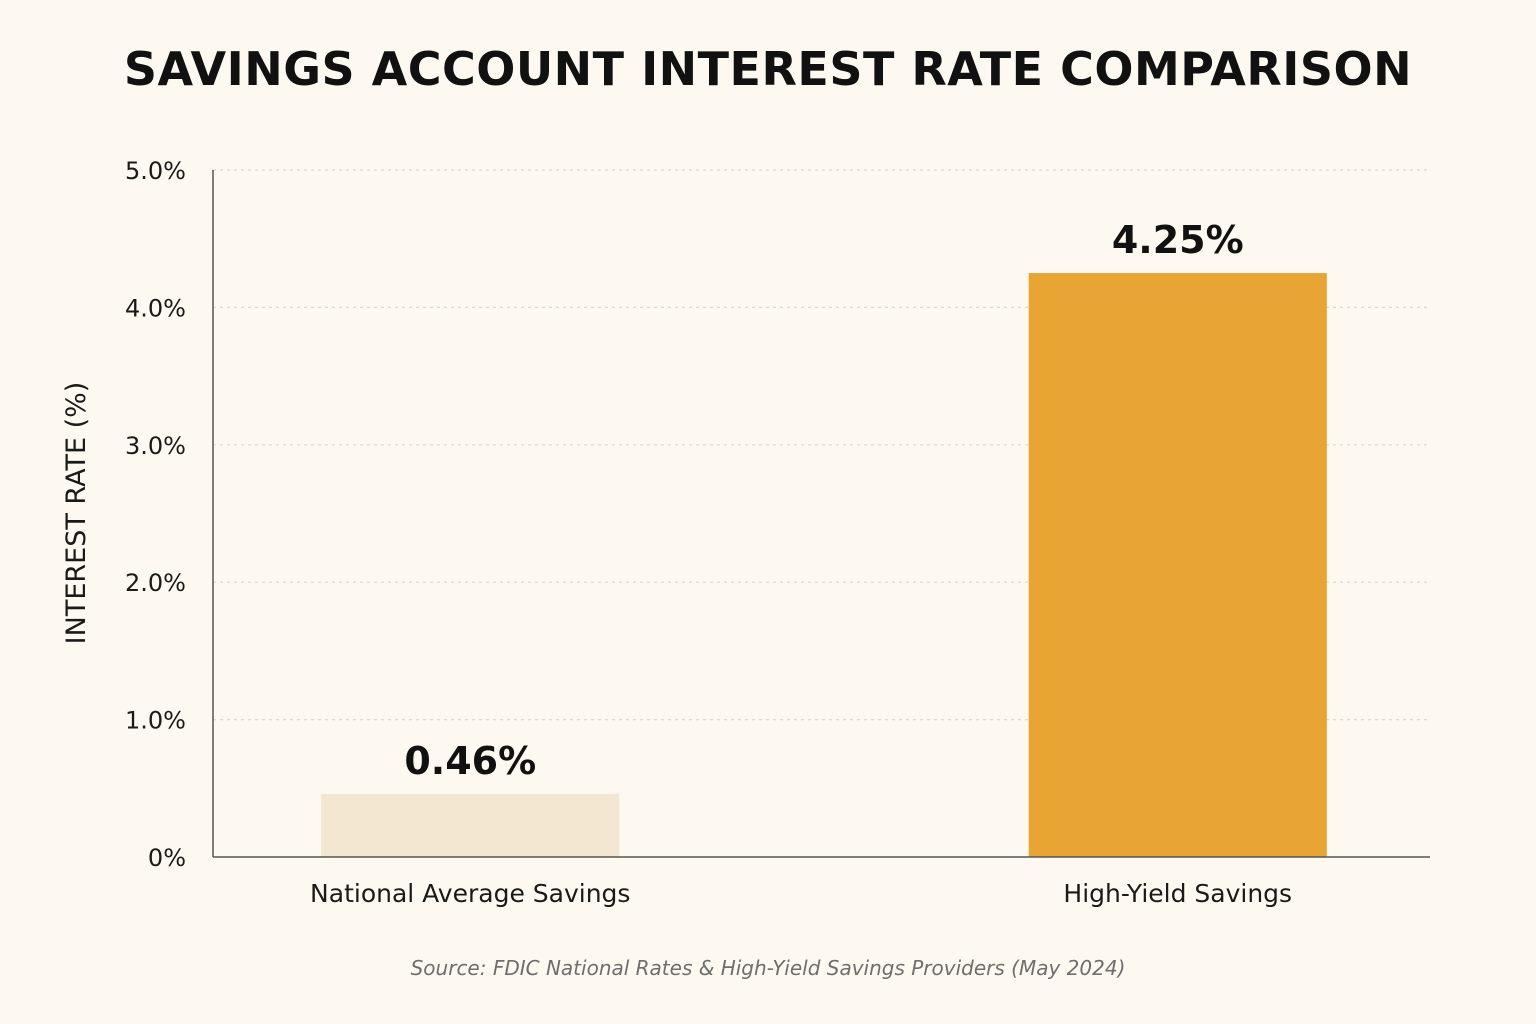 This screenshot has height=1024, width=1536. What do you see at coordinates (470, 825) in the screenshot?
I see `bar-national-average-savings` at bounding box center [470, 825].